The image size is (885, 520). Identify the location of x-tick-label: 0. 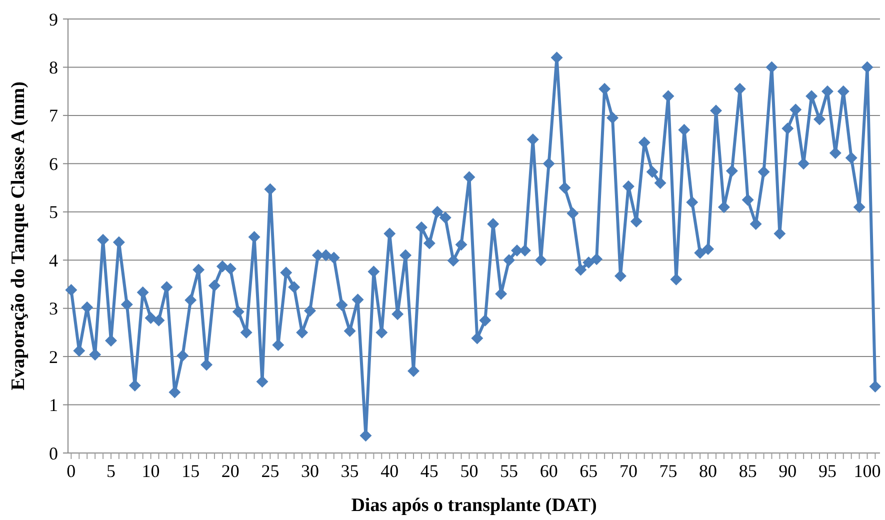
(71, 471).